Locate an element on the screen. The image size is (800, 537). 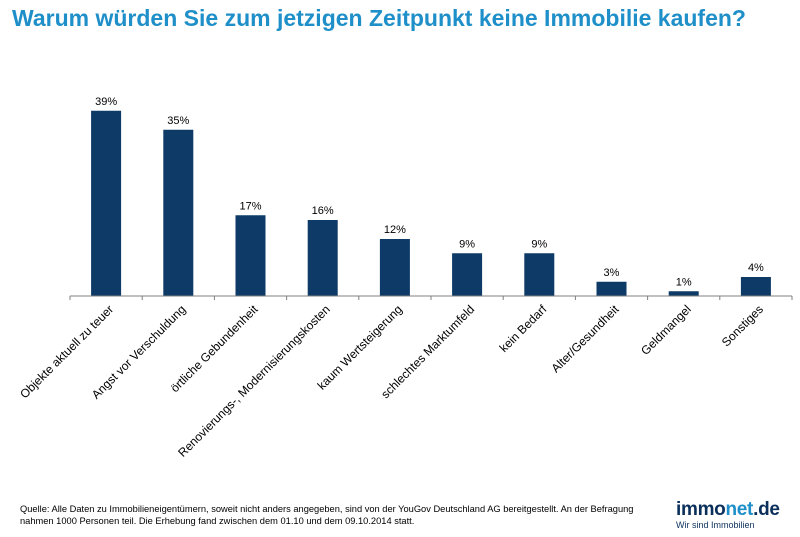
logo-word-immo: immo is located at coordinates (701, 509).